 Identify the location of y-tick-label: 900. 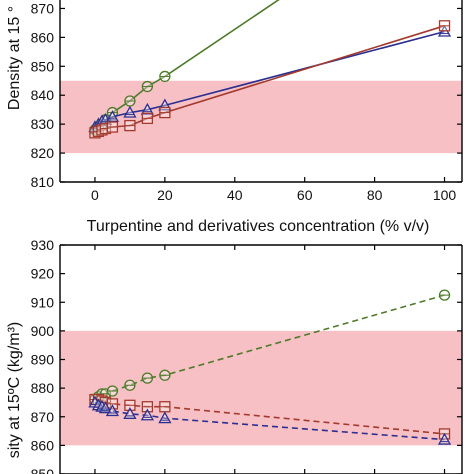
(43, 331).